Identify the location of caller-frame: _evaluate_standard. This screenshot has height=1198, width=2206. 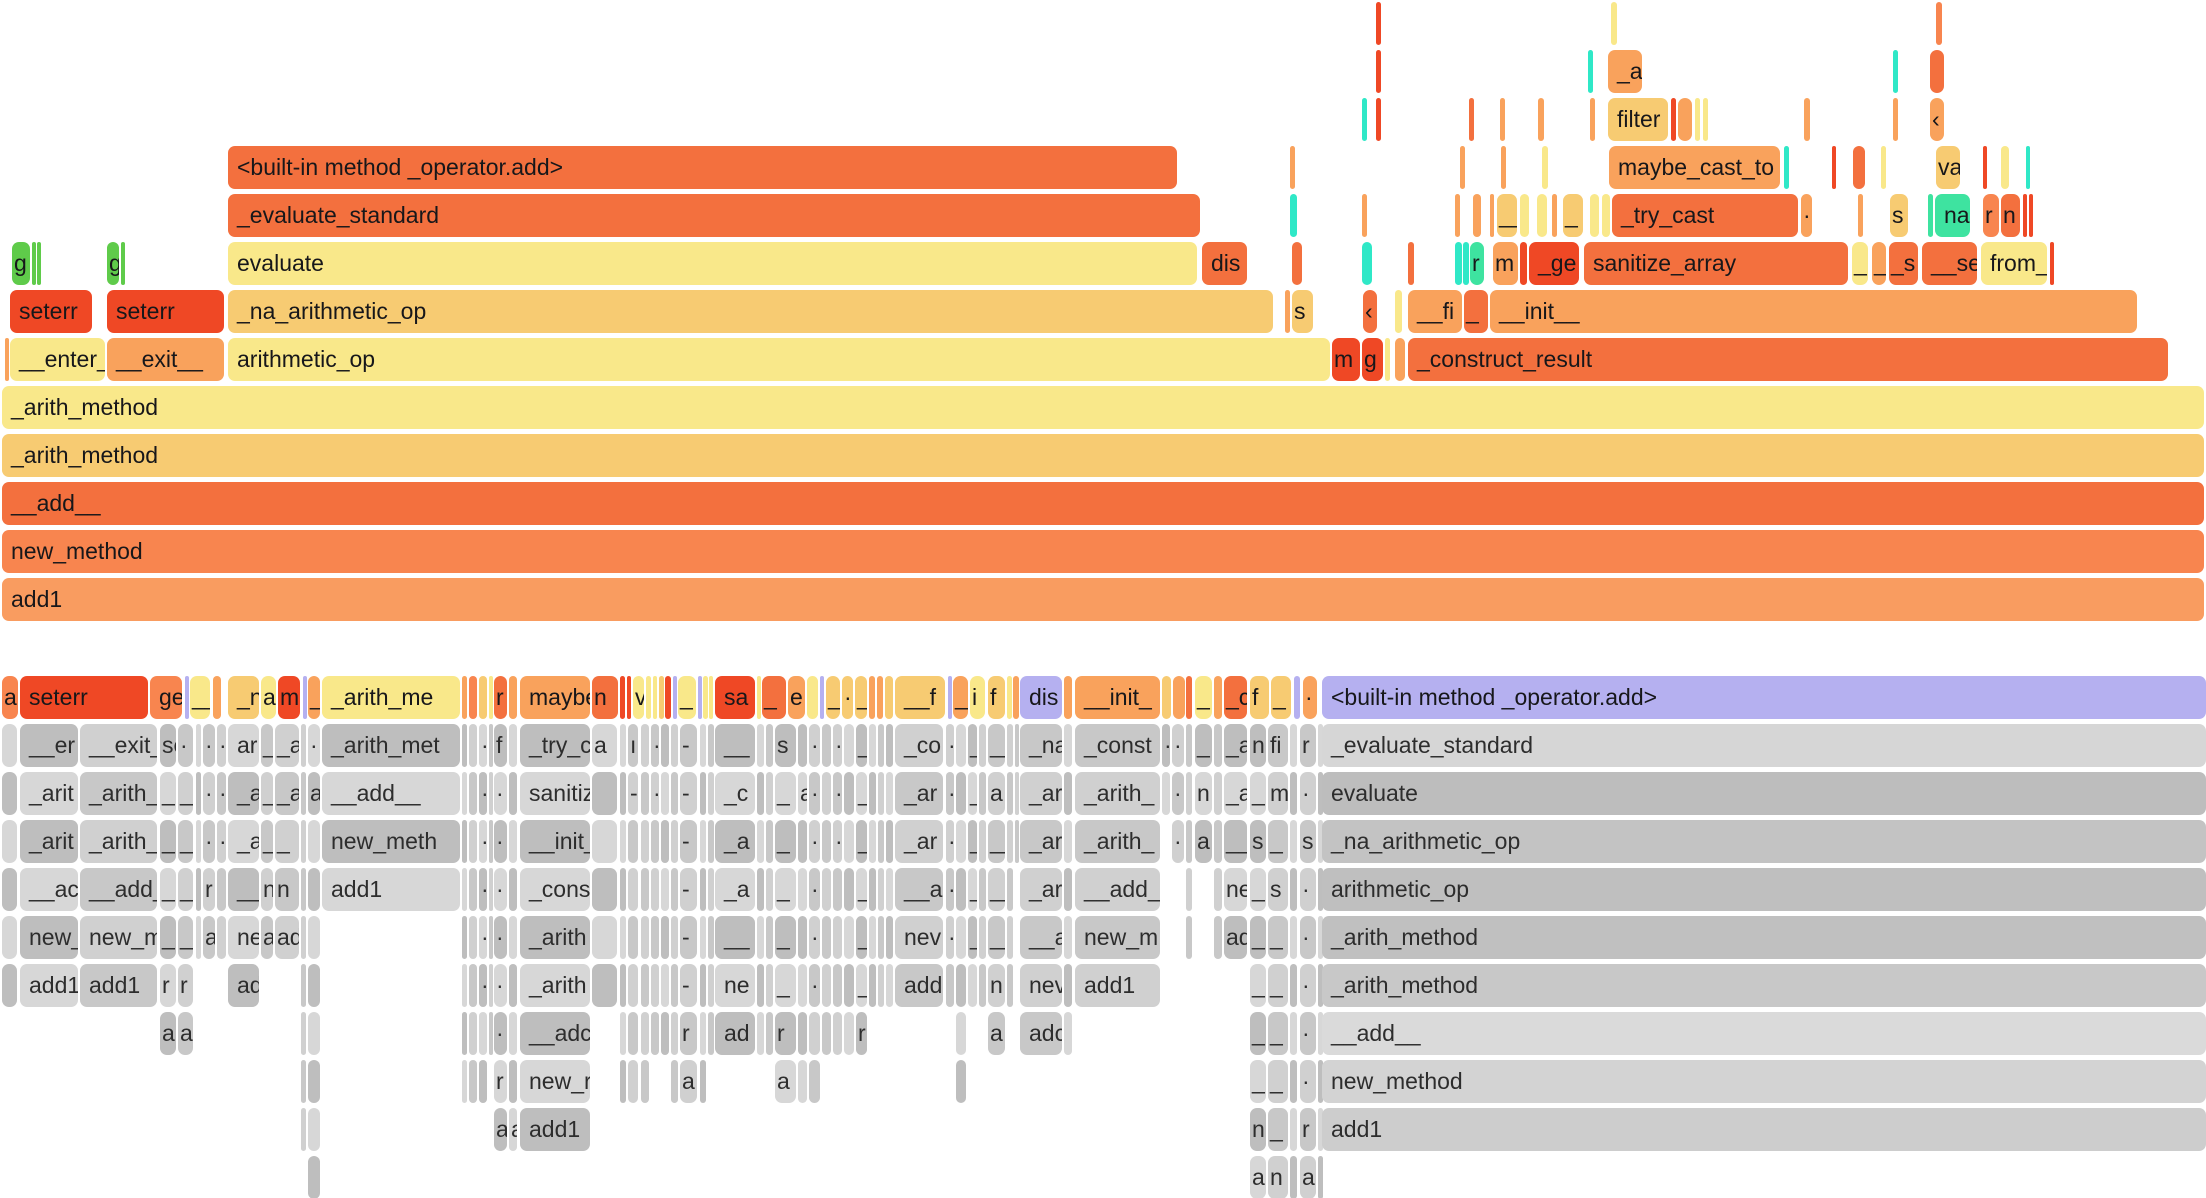
(1764, 745).